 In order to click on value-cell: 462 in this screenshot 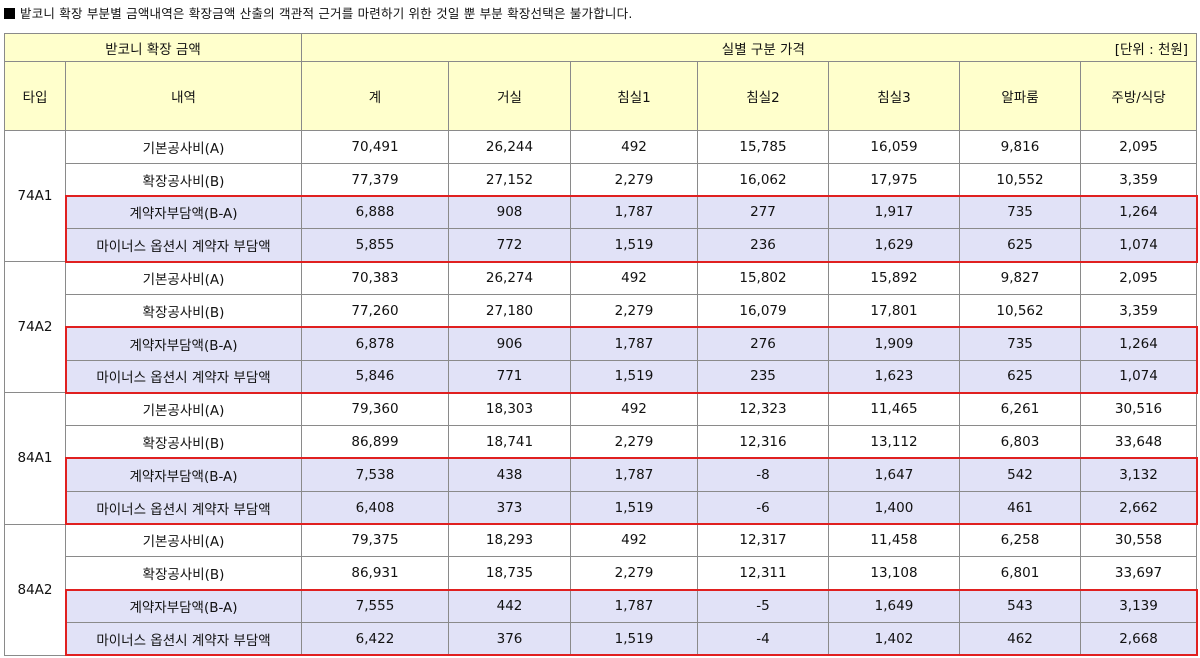, I will do `click(1020, 638)`.